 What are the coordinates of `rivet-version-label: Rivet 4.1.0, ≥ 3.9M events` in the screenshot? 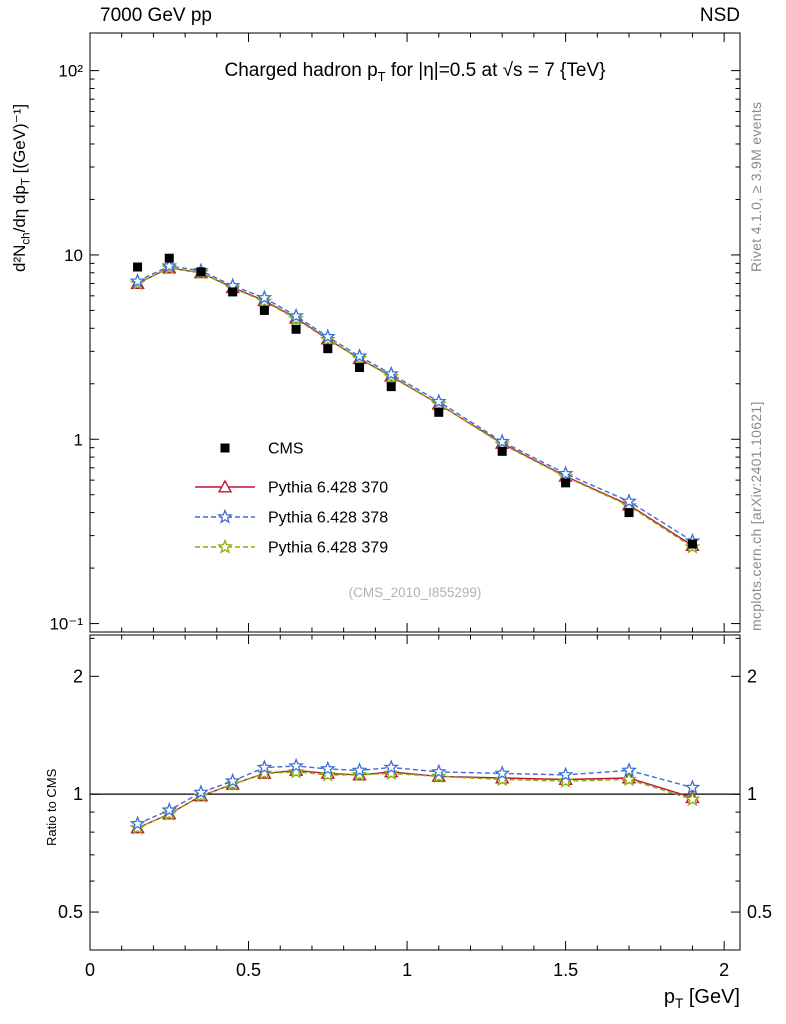 It's located at (756, 186).